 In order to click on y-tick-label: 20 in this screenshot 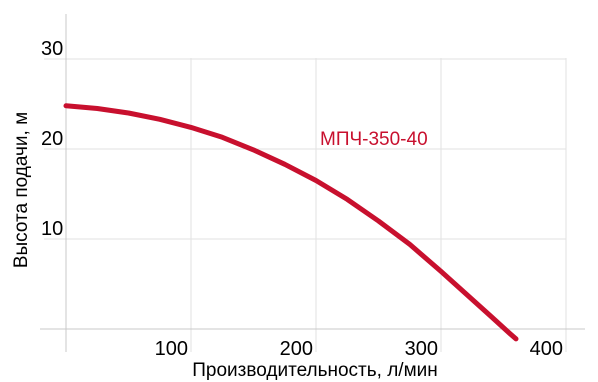, I will do `click(52, 139)`.